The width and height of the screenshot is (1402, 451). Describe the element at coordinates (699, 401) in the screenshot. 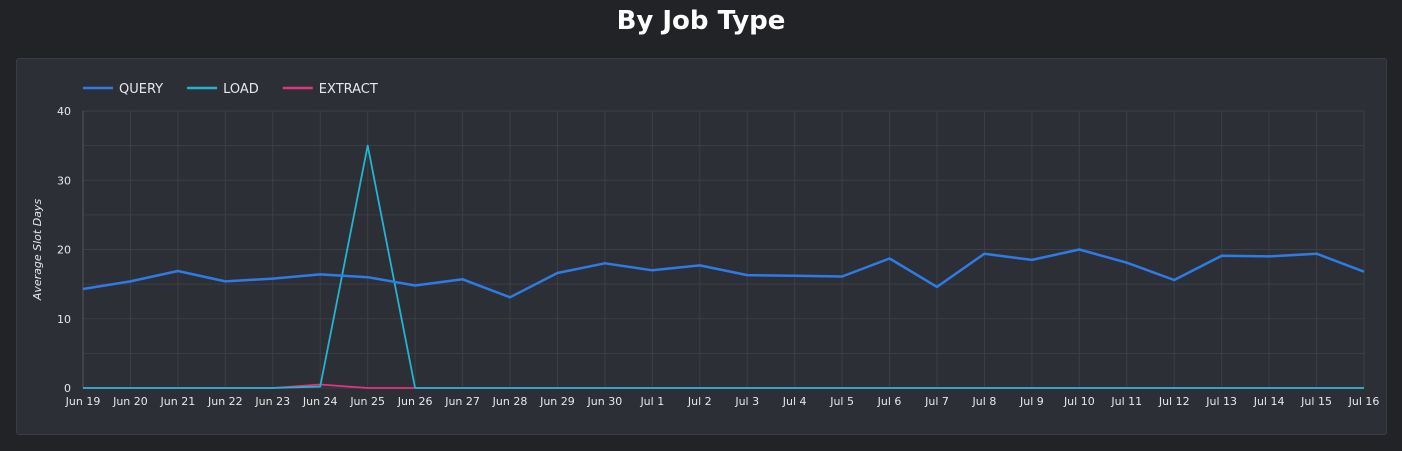

I see `x-tick-label: Jul 2` at that location.